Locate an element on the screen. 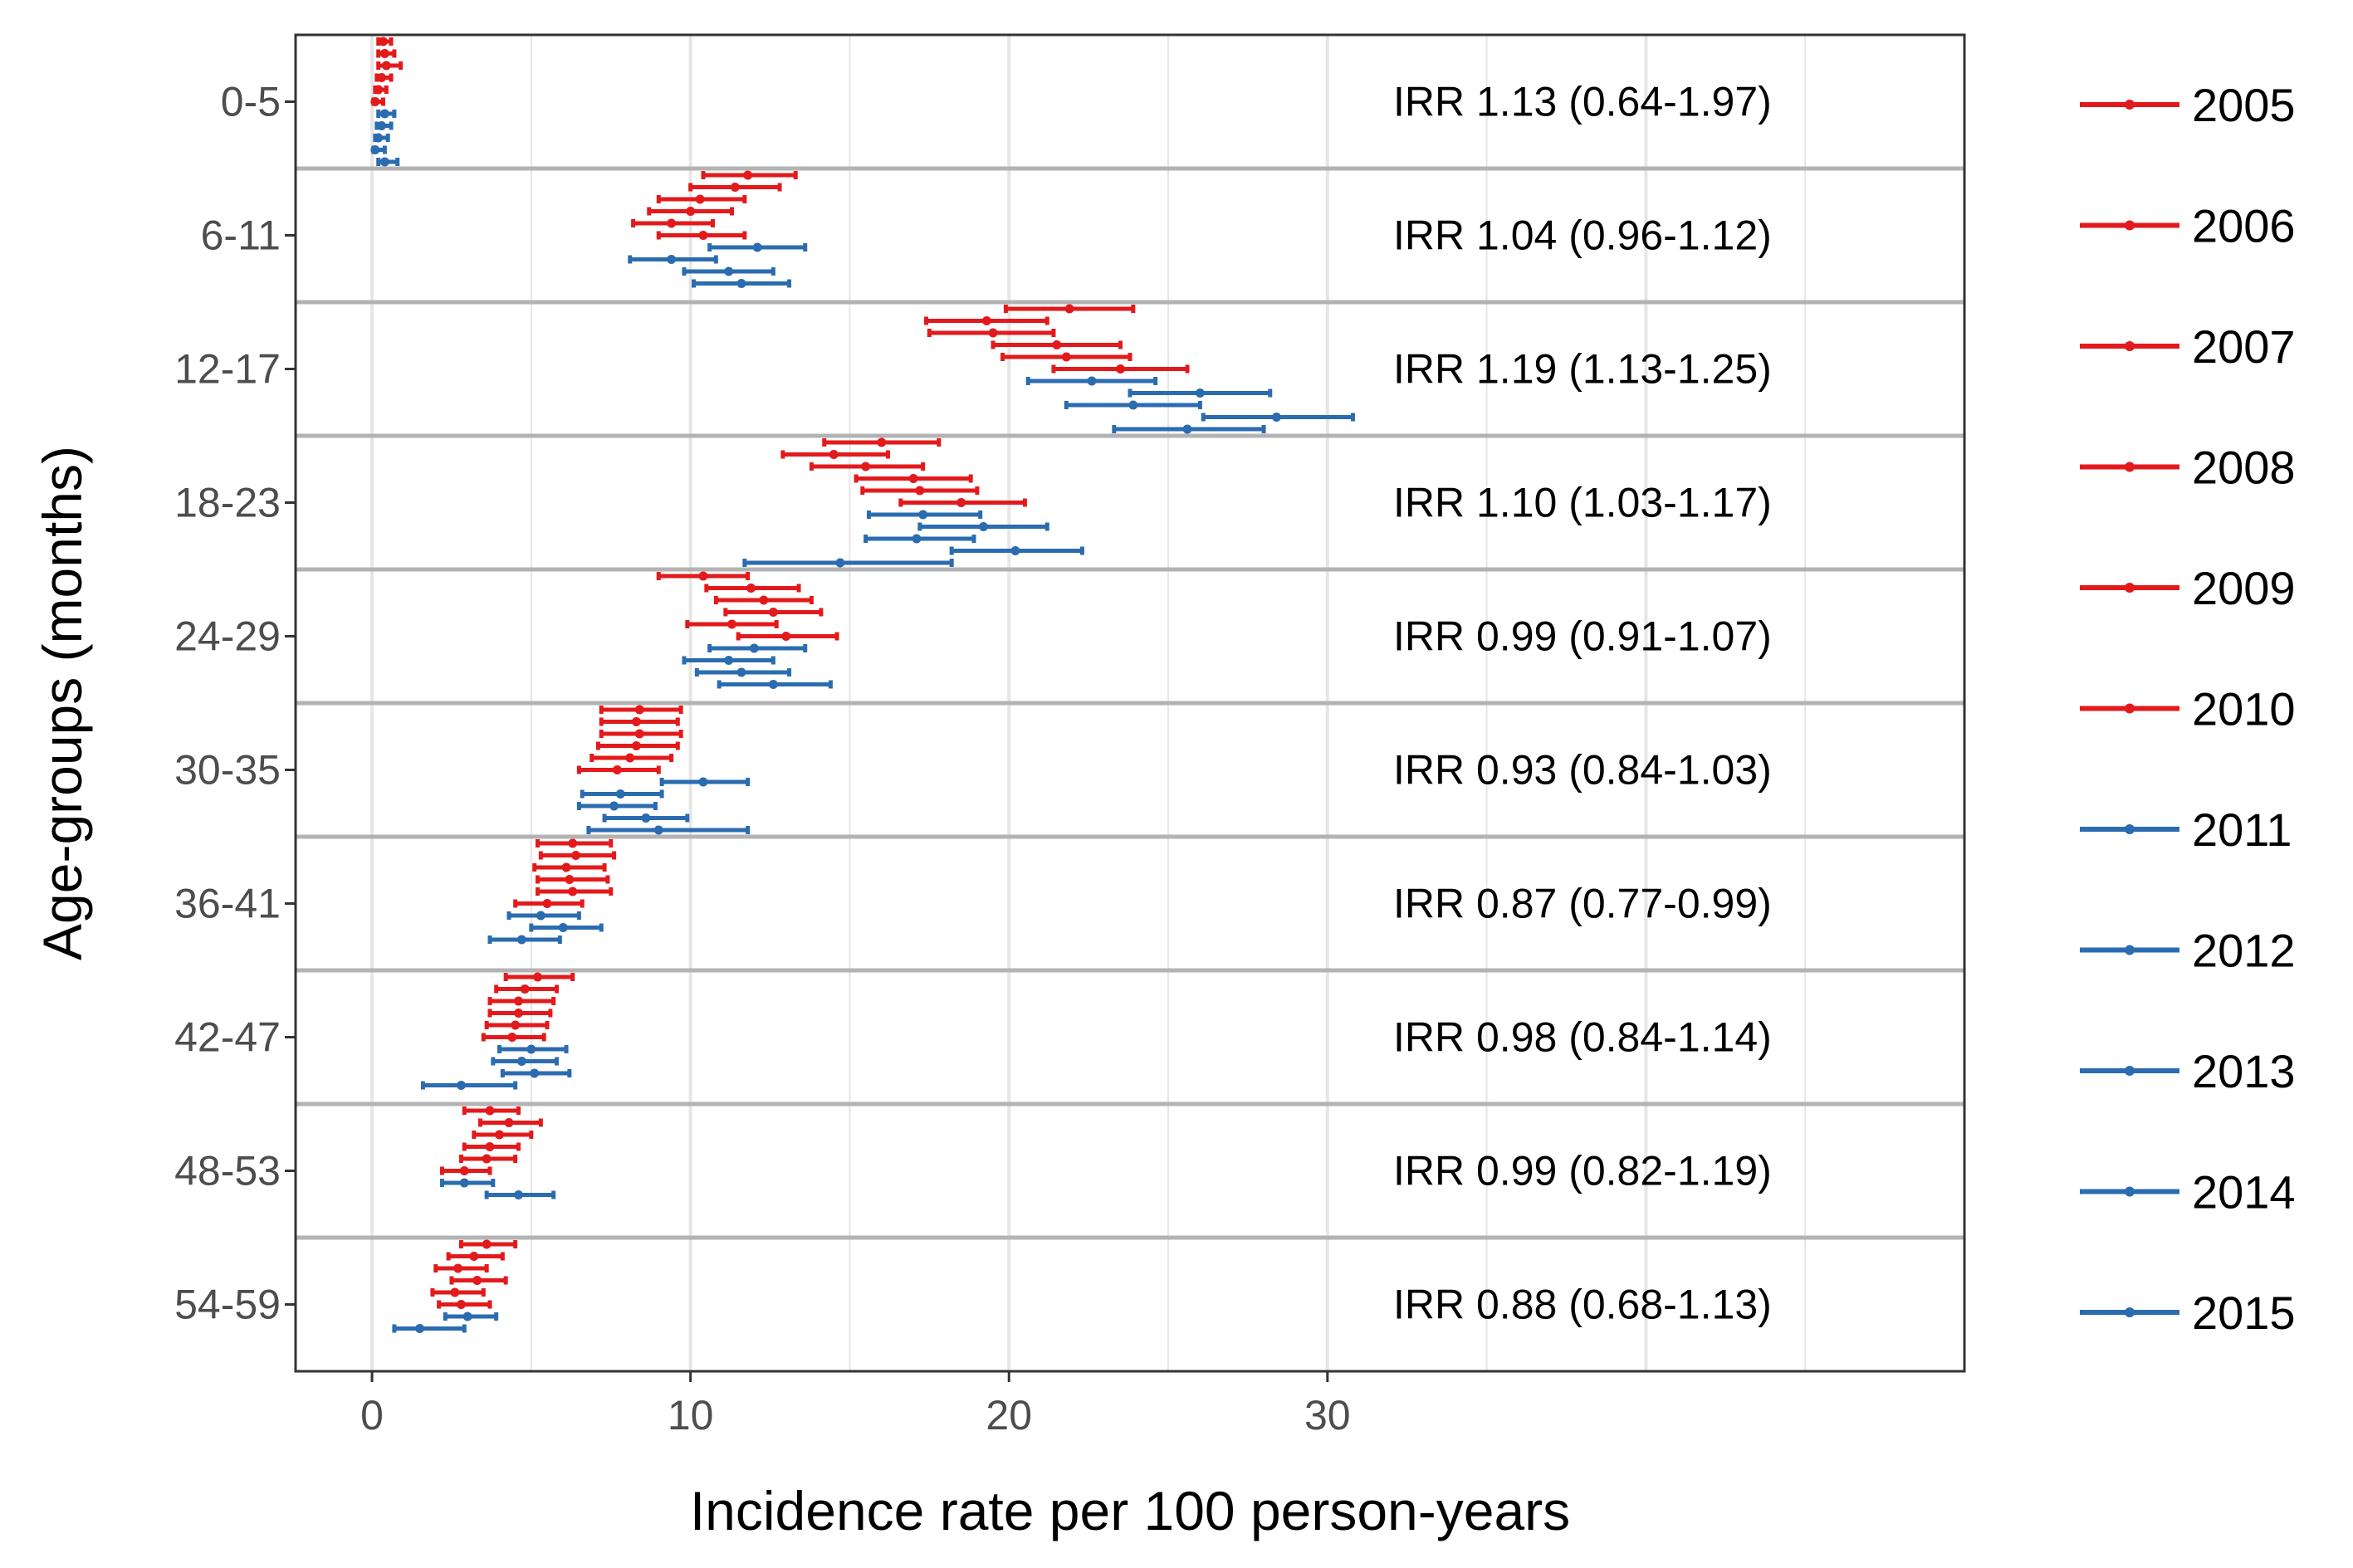 The height and width of the screenshot is (1568, 2353). errorbar-6-11-2005 is located at coordinates (750, 175).